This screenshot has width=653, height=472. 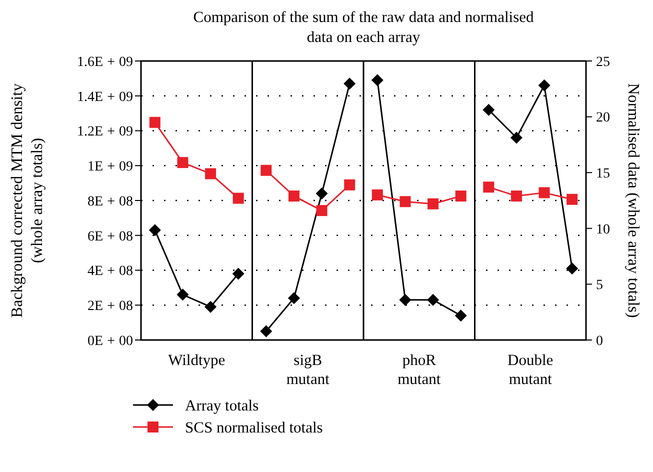 I want to click on y-tick-label: 8E+08, so click(x=110, y=202).